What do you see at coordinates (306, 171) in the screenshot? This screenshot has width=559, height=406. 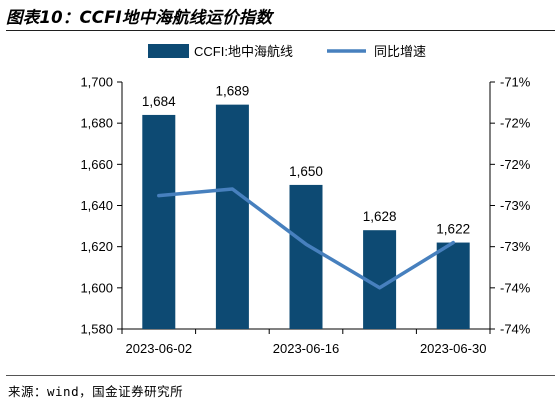 I see `bar-data-label: 1,650` at bounding box center [306, 171].